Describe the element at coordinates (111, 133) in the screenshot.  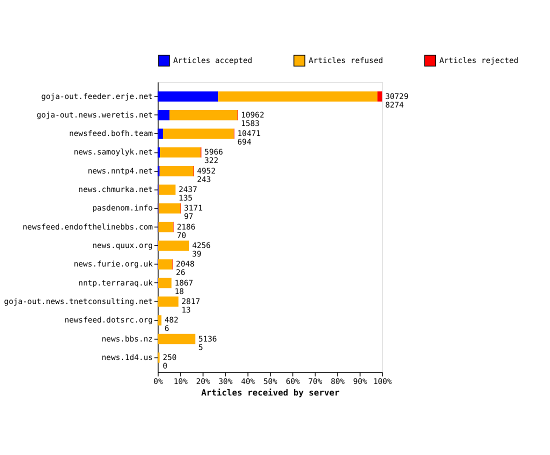
I see `y-tick-label: newsfeed.bofh.team` at that location.